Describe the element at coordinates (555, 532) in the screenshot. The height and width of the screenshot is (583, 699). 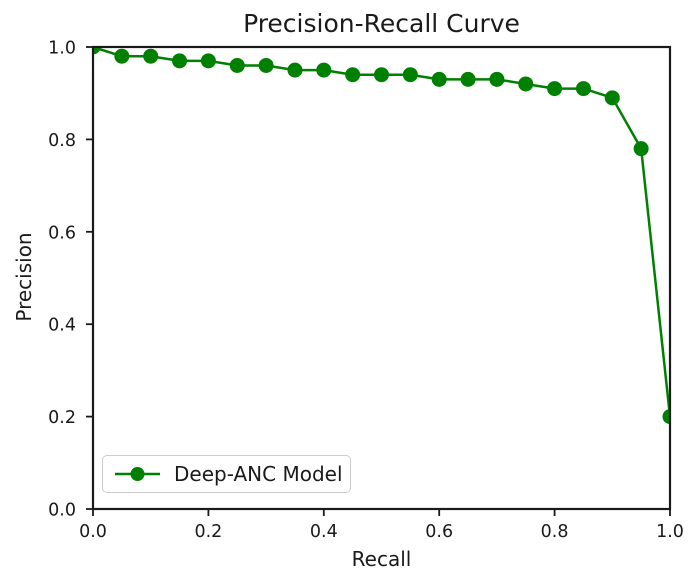
I see `x-tick-label: 0.8` at that location.